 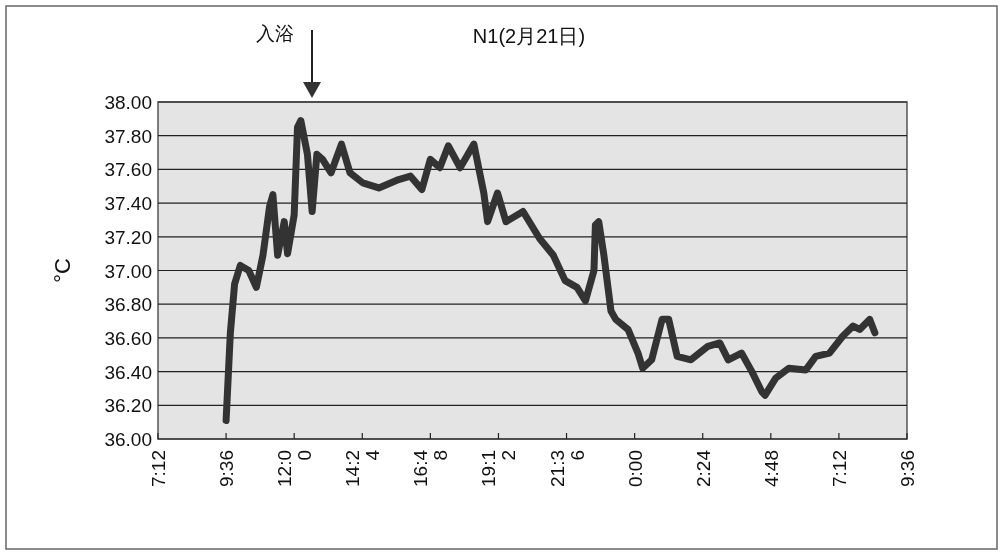 What do you see at coordinates (62, 270) in the screenshot?
I see `y-axis-title: °C` at bounding box center [62, 270].